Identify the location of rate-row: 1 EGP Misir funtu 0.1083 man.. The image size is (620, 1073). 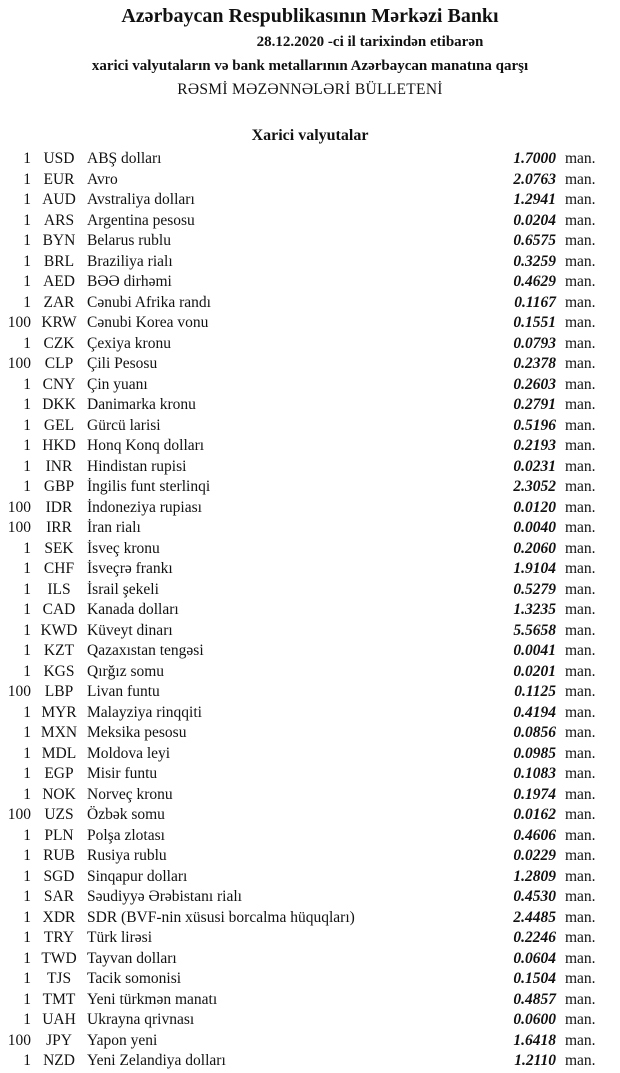
(310, 774).